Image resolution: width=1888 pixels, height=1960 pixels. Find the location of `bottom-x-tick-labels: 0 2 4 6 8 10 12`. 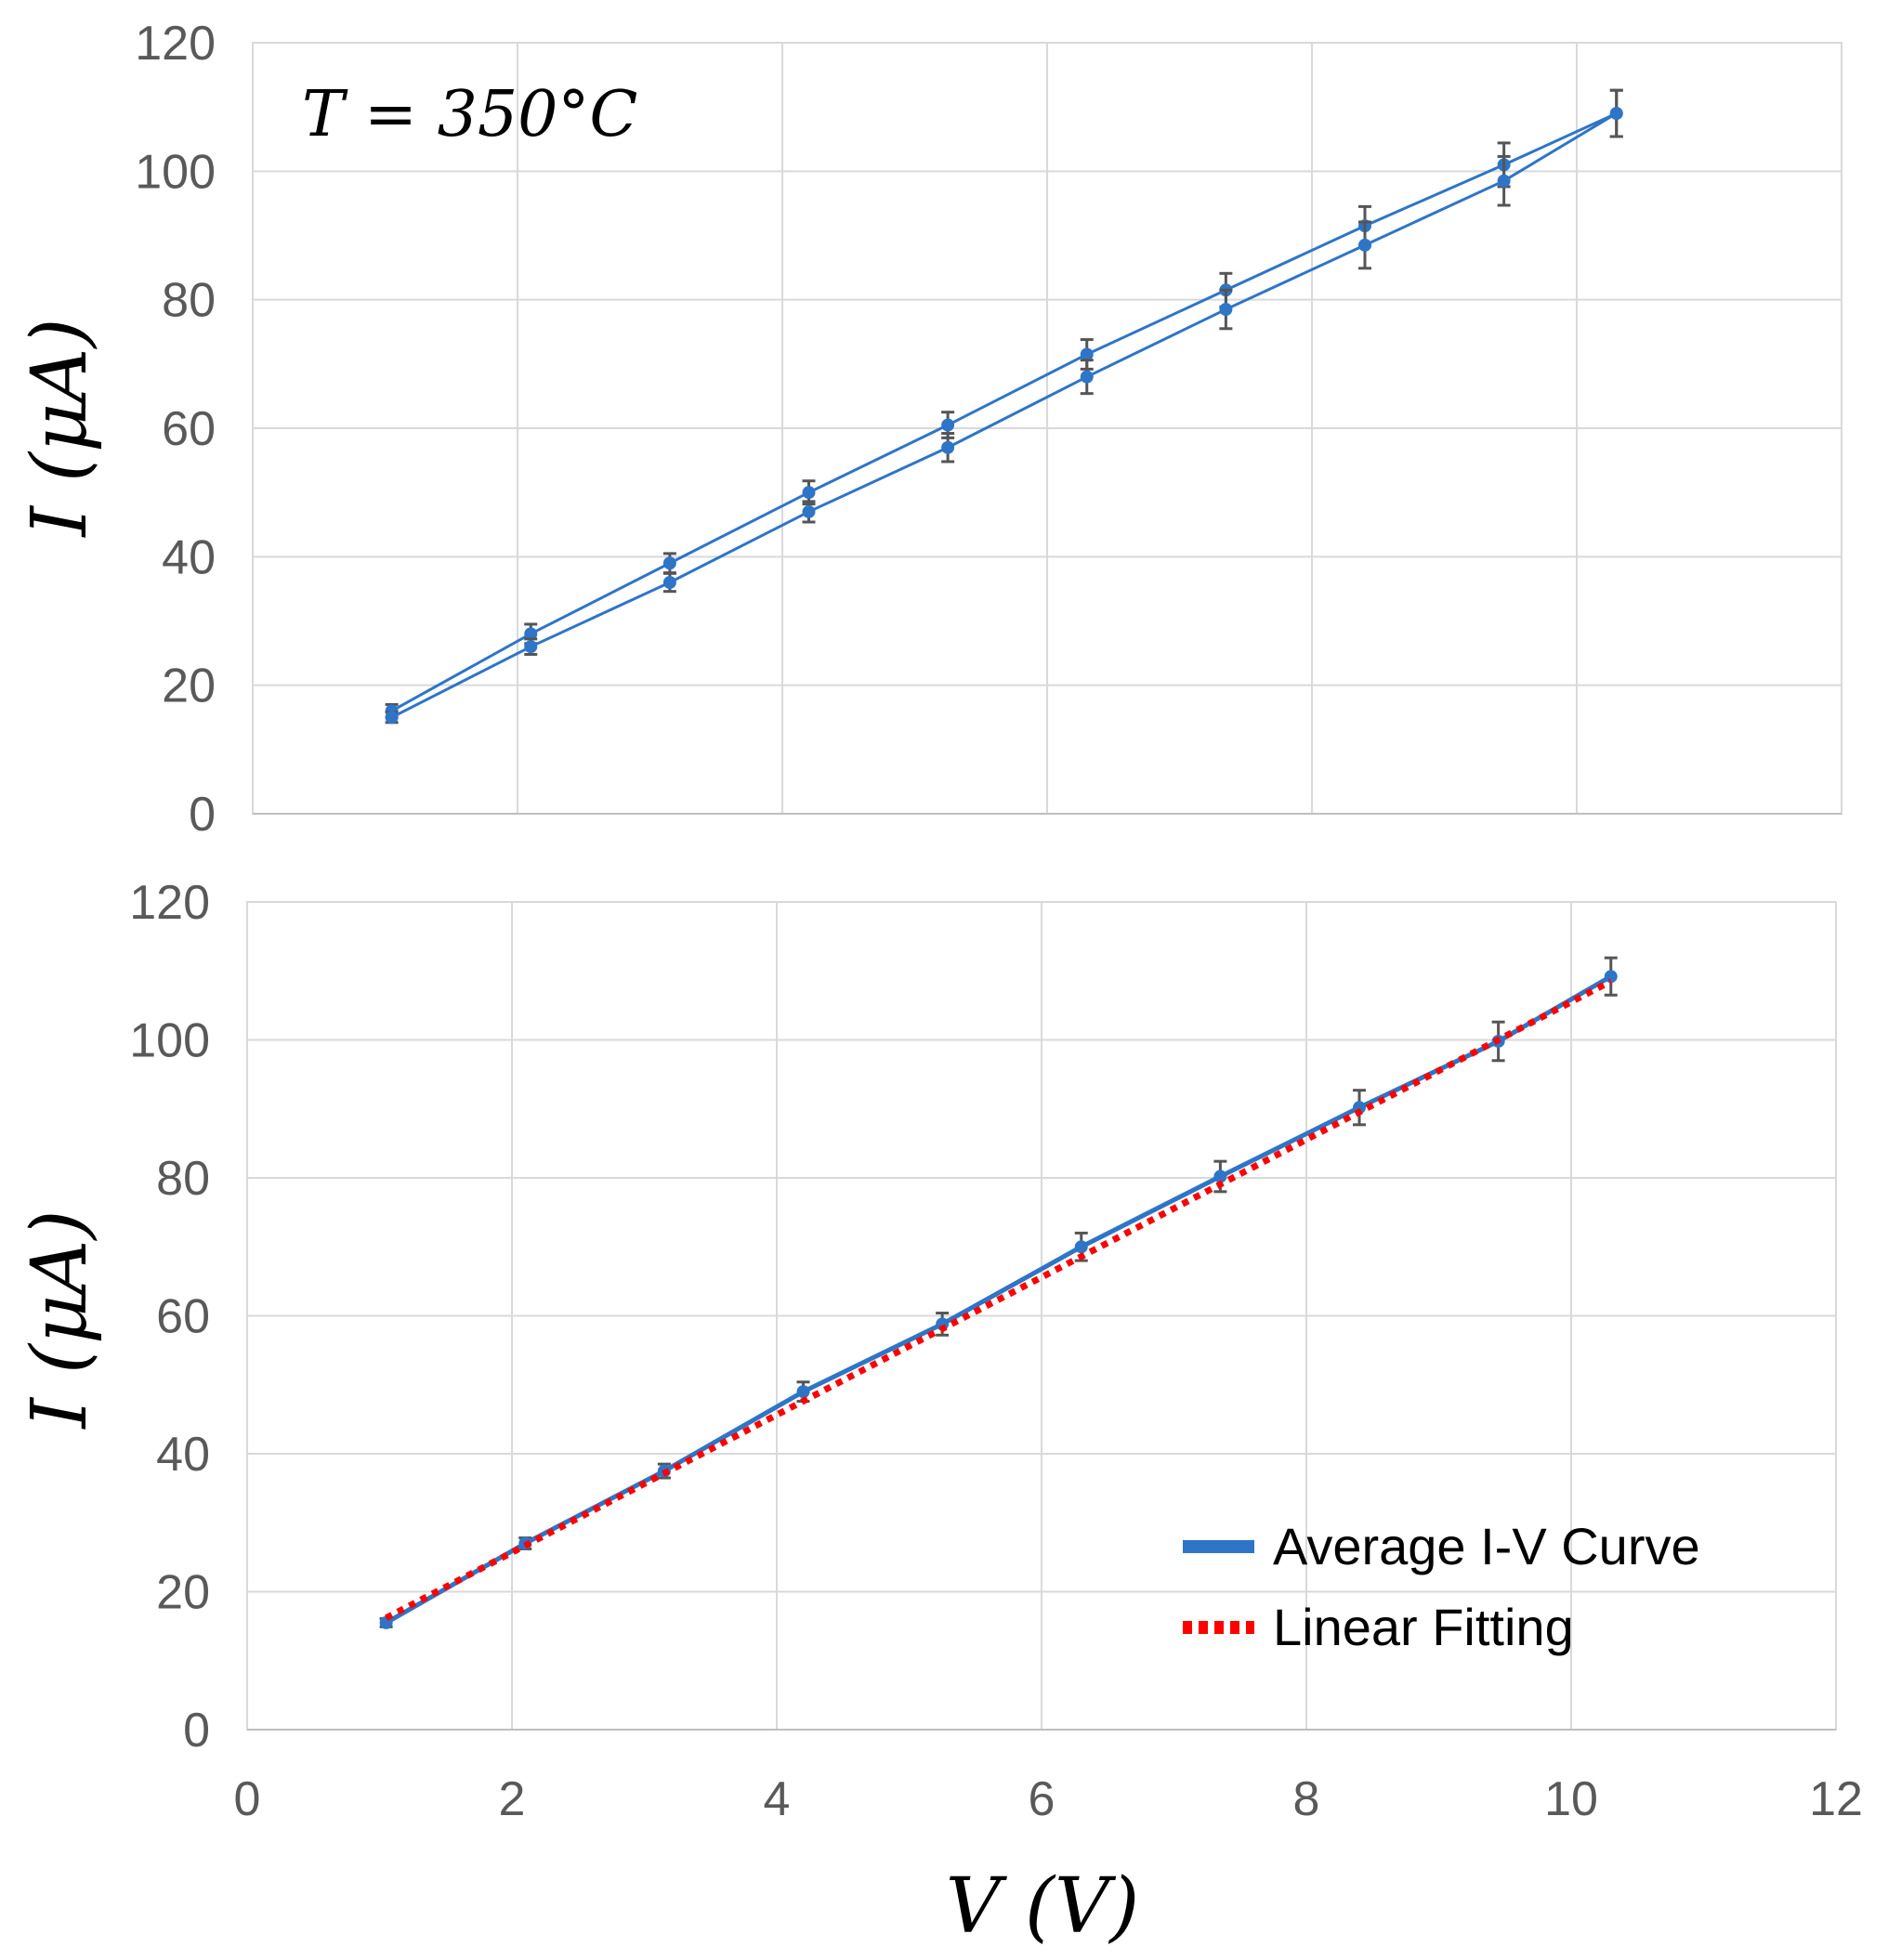

bottom-x-tick-labels: 0 2 4 6 8 10 12 is located at coordinates (1048, 1799).